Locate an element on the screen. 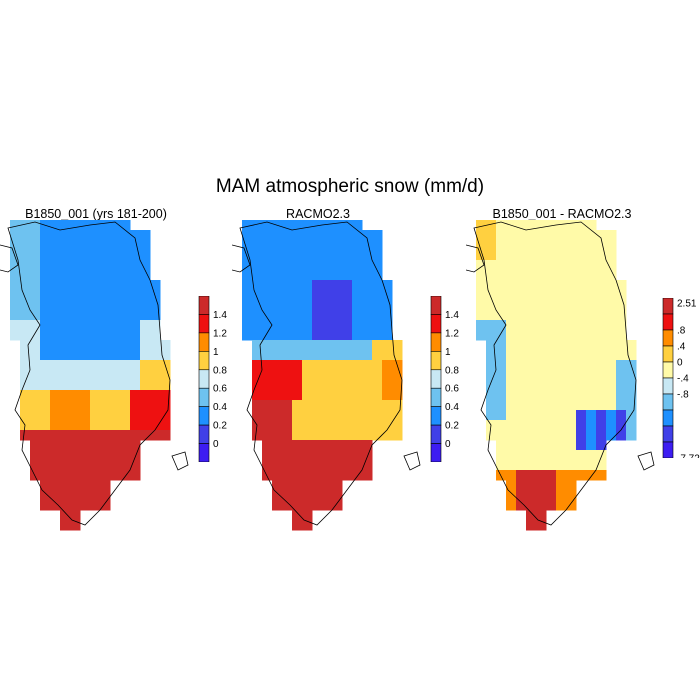 This screenshot has width=700, height=700. ellesmere-coast is located at coordinates (241, 258).